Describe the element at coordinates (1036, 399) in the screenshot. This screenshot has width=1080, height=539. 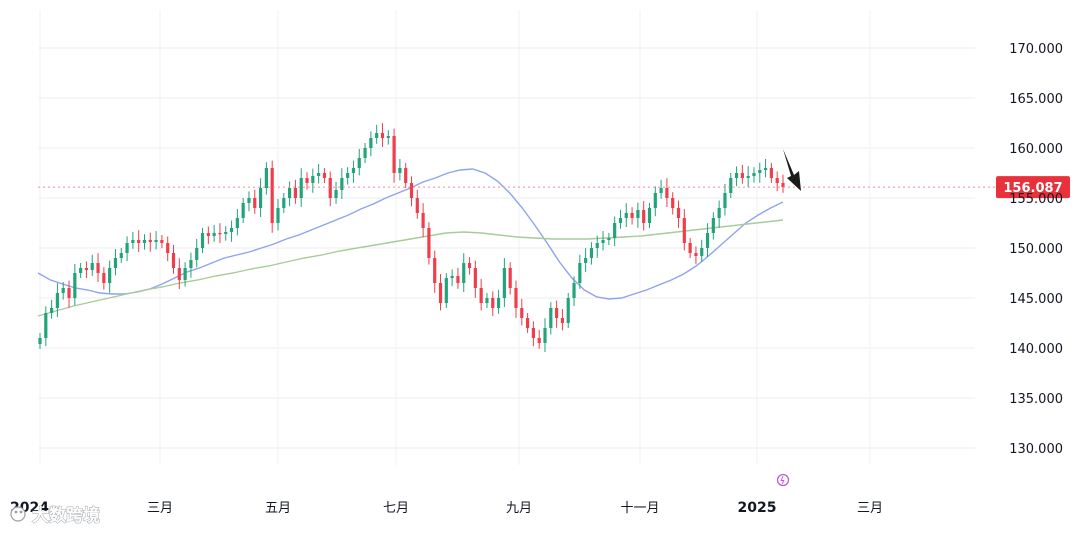
I see `y-tick-label: 135.000` at that location.